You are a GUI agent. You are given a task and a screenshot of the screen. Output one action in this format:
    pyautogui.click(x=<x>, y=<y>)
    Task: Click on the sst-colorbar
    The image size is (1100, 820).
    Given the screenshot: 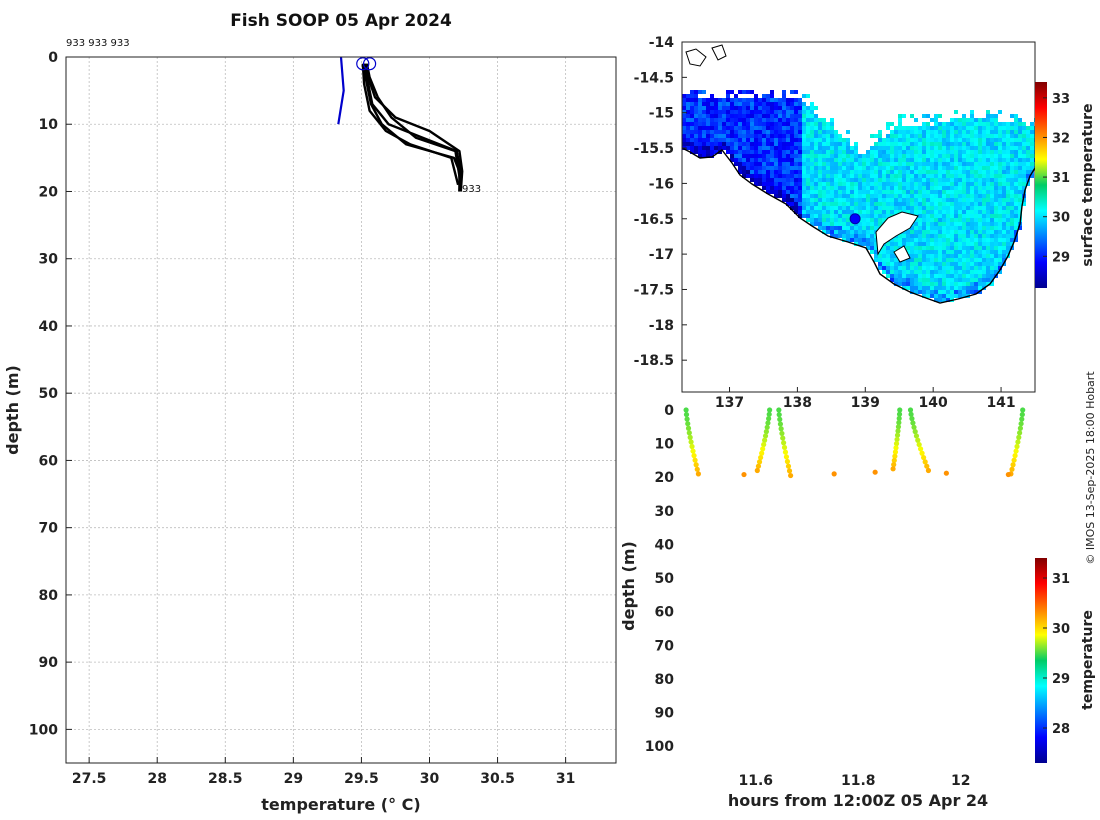 What is the action you would take?
    pyautogui.click(x=1041, y=185)
    